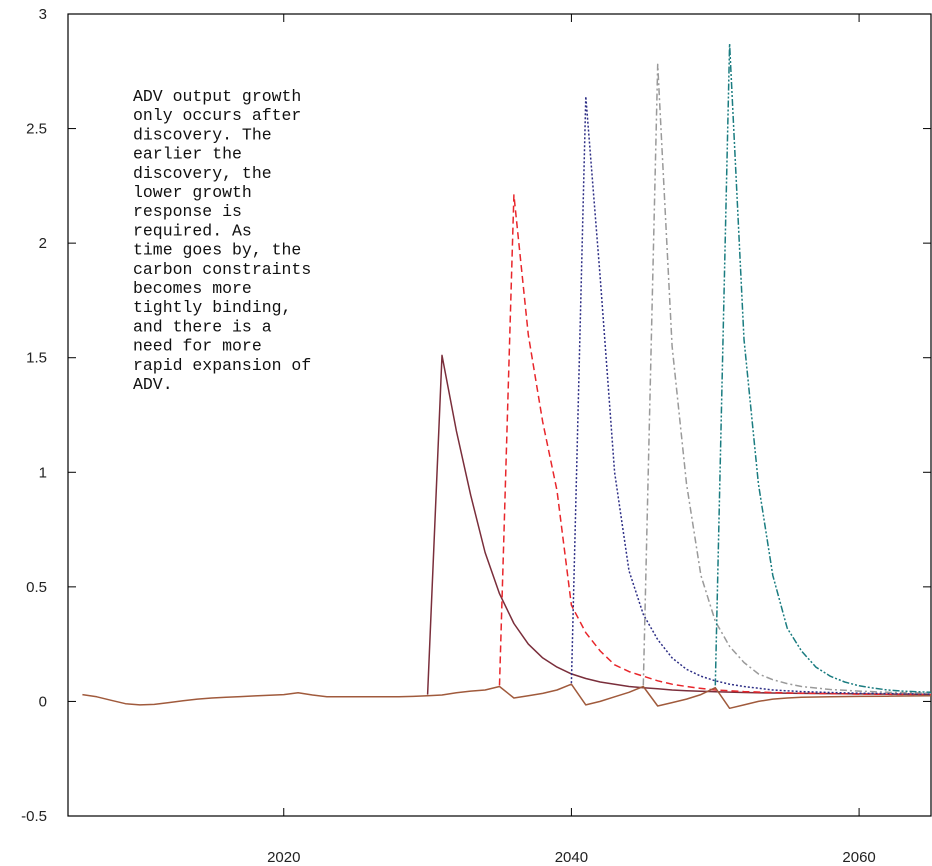 The image size is (932, 866). What do you see at coordinates (36, 587) in the screenshot?
I see `y-tick-label: 0.5` at bounding box center [36, 587].